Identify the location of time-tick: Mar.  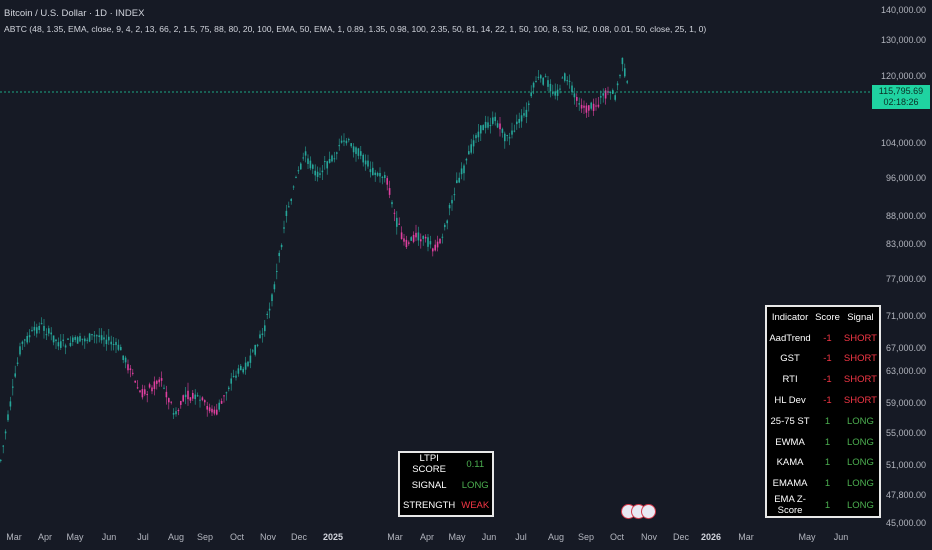
(746, 537).